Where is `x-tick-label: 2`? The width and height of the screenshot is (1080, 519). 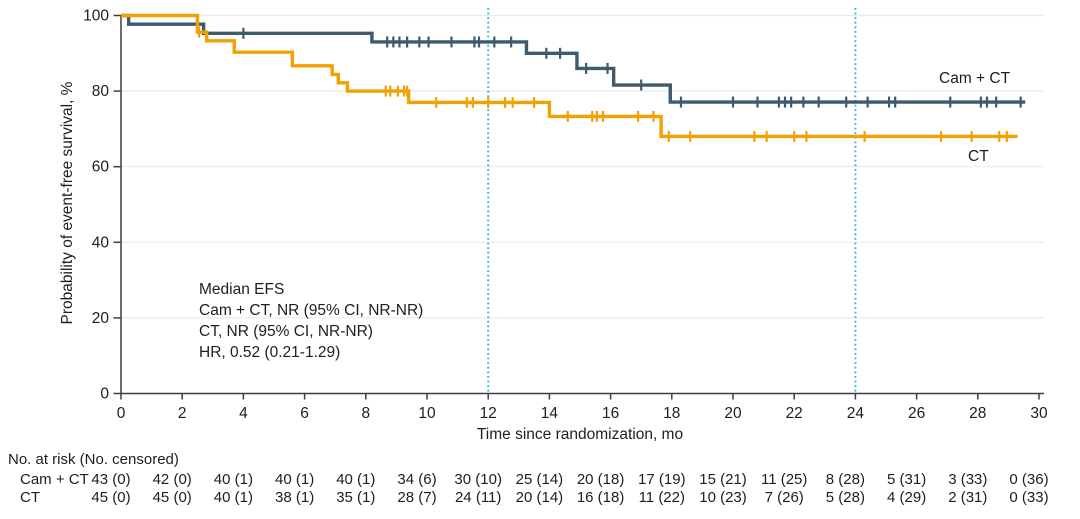
x-tick-label: 2 is located at coordinates (182, 413).